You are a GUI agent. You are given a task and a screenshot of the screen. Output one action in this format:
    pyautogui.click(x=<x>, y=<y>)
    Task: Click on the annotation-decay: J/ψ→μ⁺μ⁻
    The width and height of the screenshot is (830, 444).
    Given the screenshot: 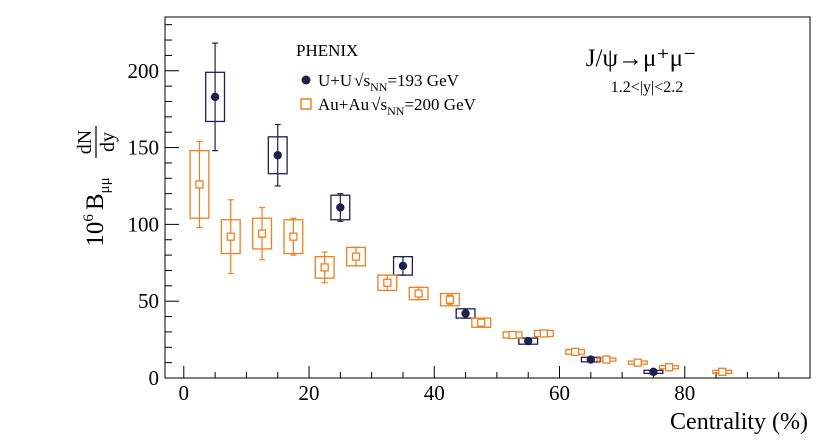 What is the action you would take?
    pyautogui.click(x=641, y=58)
    